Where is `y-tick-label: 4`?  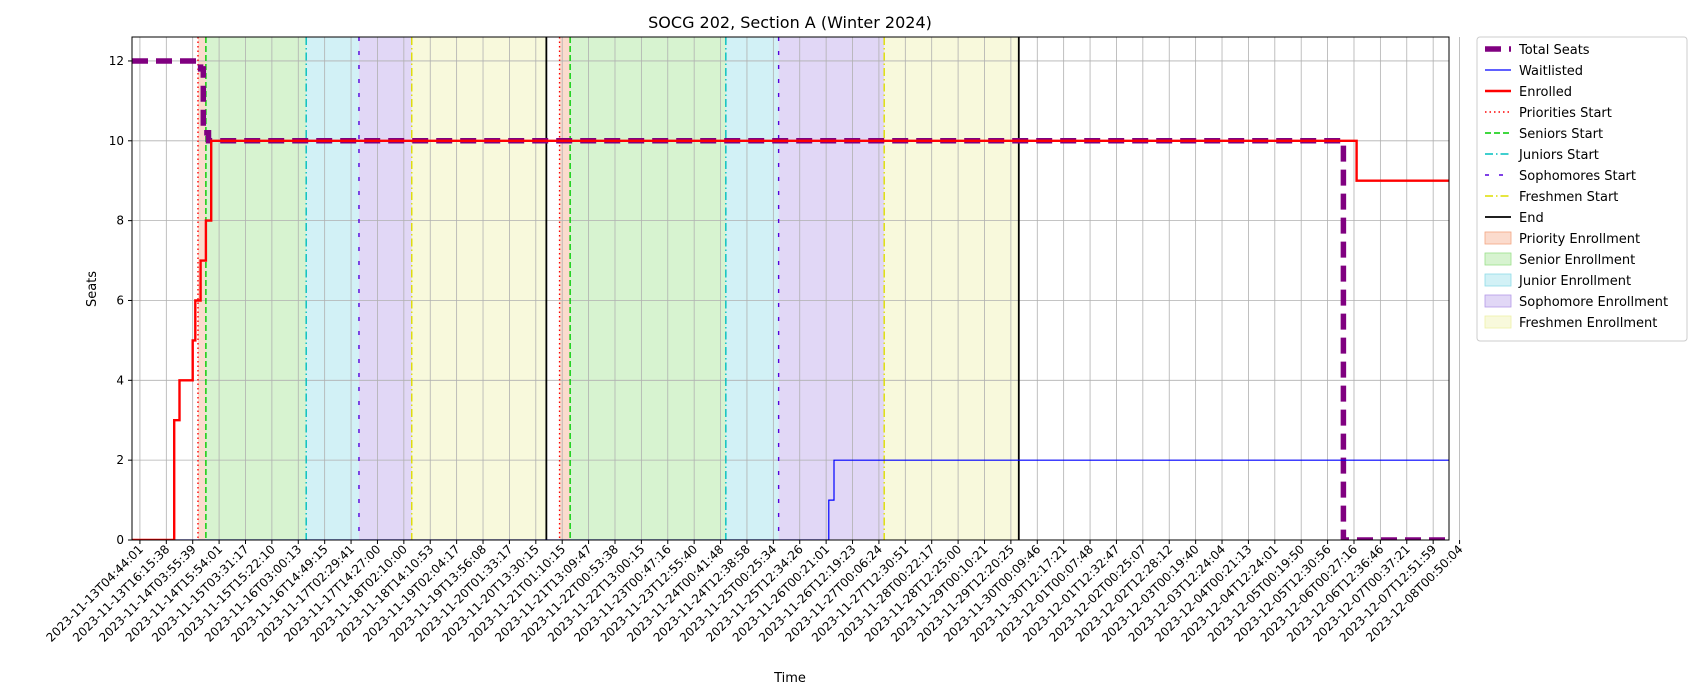 y-tick-label: 4 is located at coordinates (120, 380).